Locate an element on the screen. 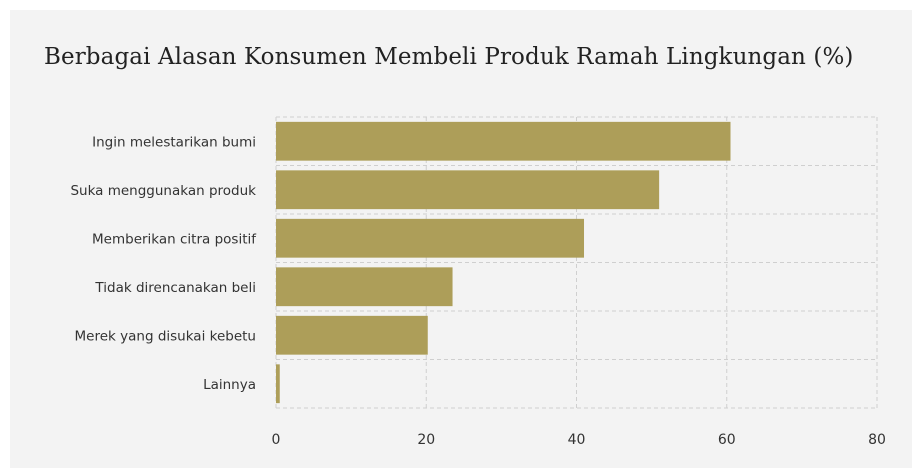 This screenshot has height=468, width=922. x-tick-label-2: 40 is located at coordinates (577, 440).